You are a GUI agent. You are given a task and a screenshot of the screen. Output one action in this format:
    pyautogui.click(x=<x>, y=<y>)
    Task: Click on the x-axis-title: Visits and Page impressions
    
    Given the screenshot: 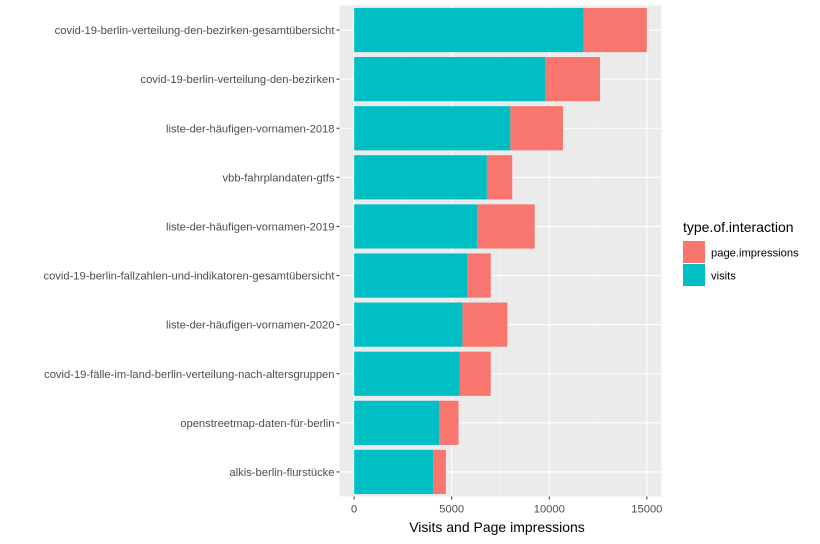 What is the action you would take?
    pyautogui.click(x=497, y=527)
    